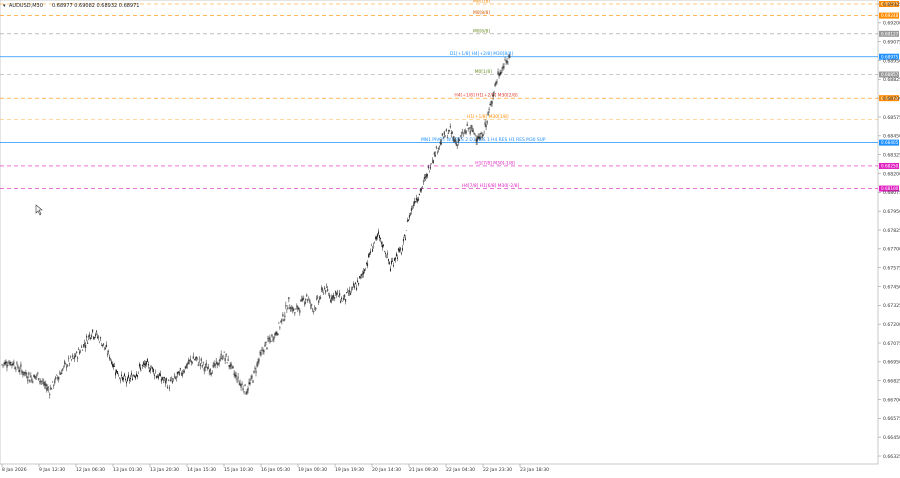 This screenshot has width=900, height=478. I want to click on y-tick-label: 0.68325, so click(891, 155).